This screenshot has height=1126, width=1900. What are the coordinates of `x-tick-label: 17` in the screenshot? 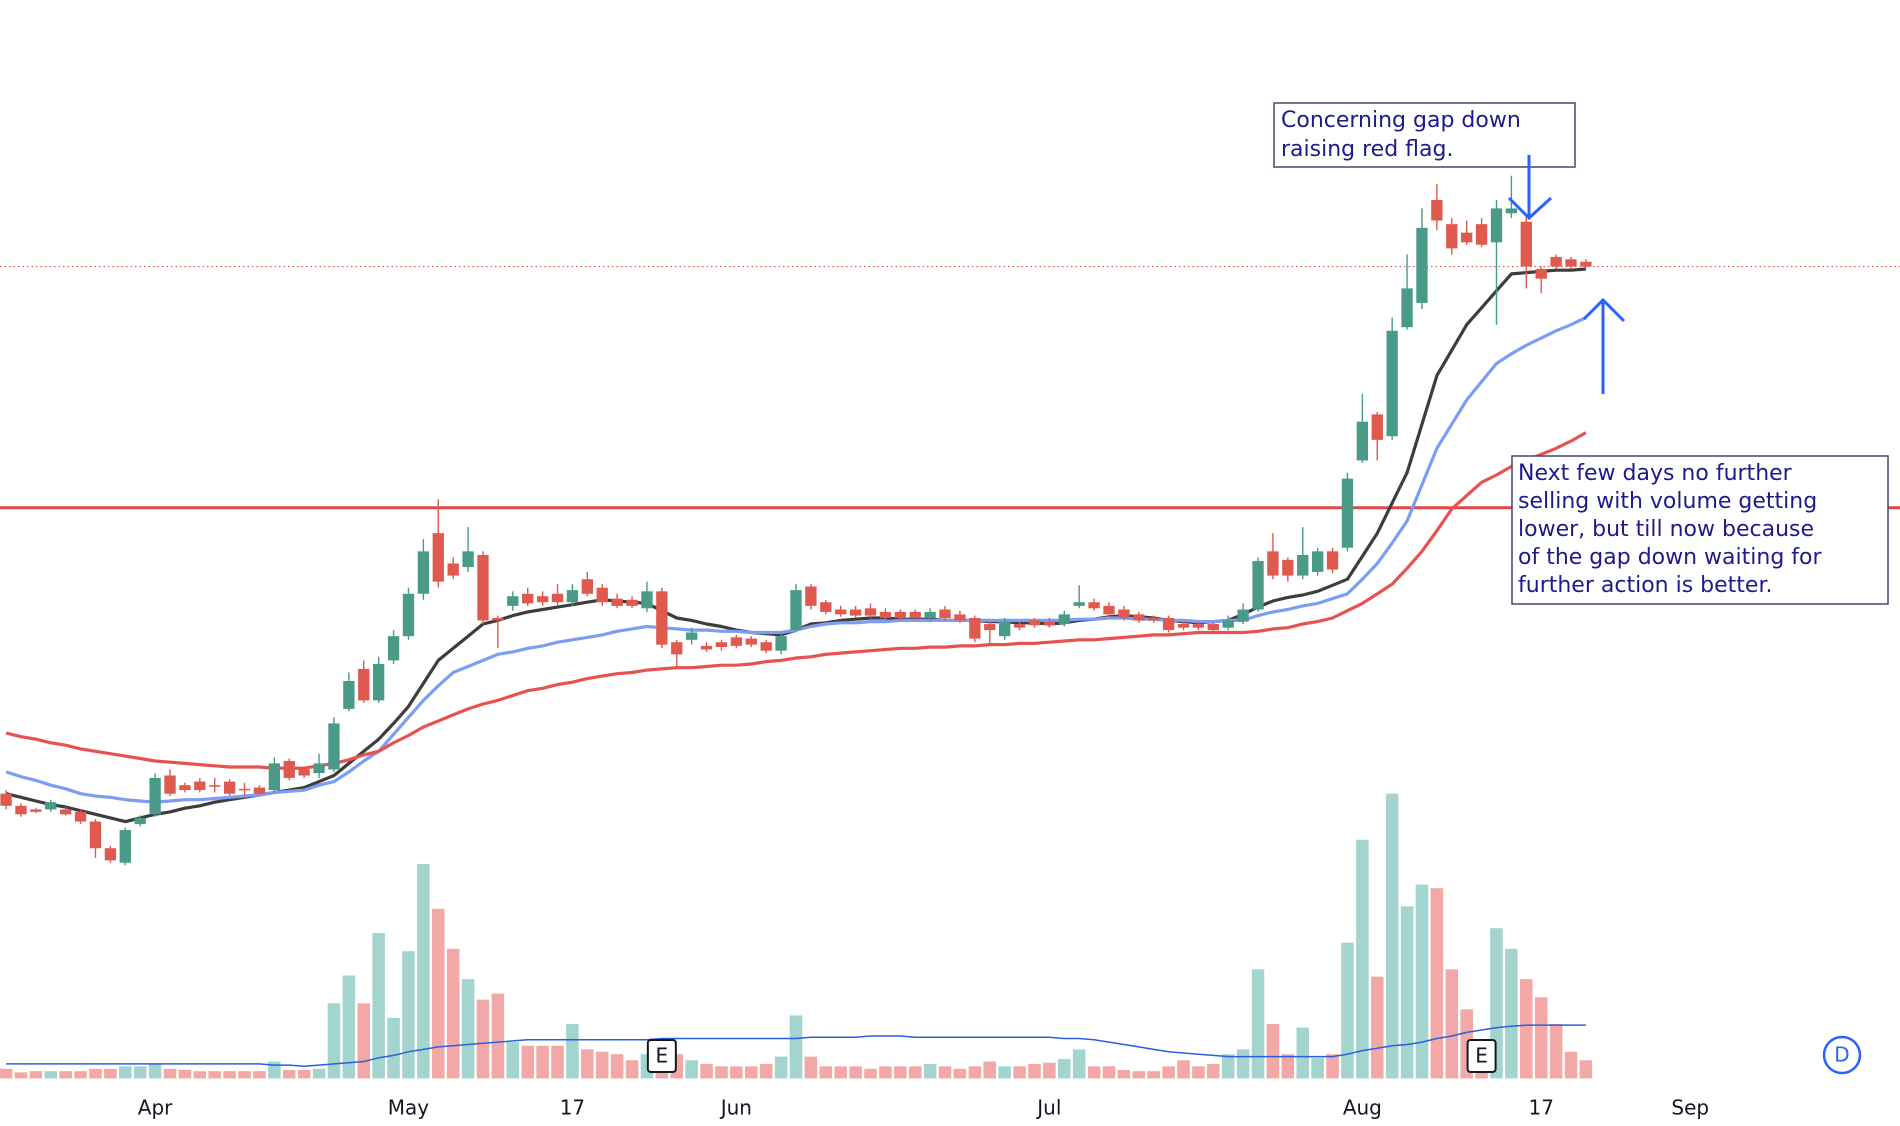 It's located at (572, 1108).